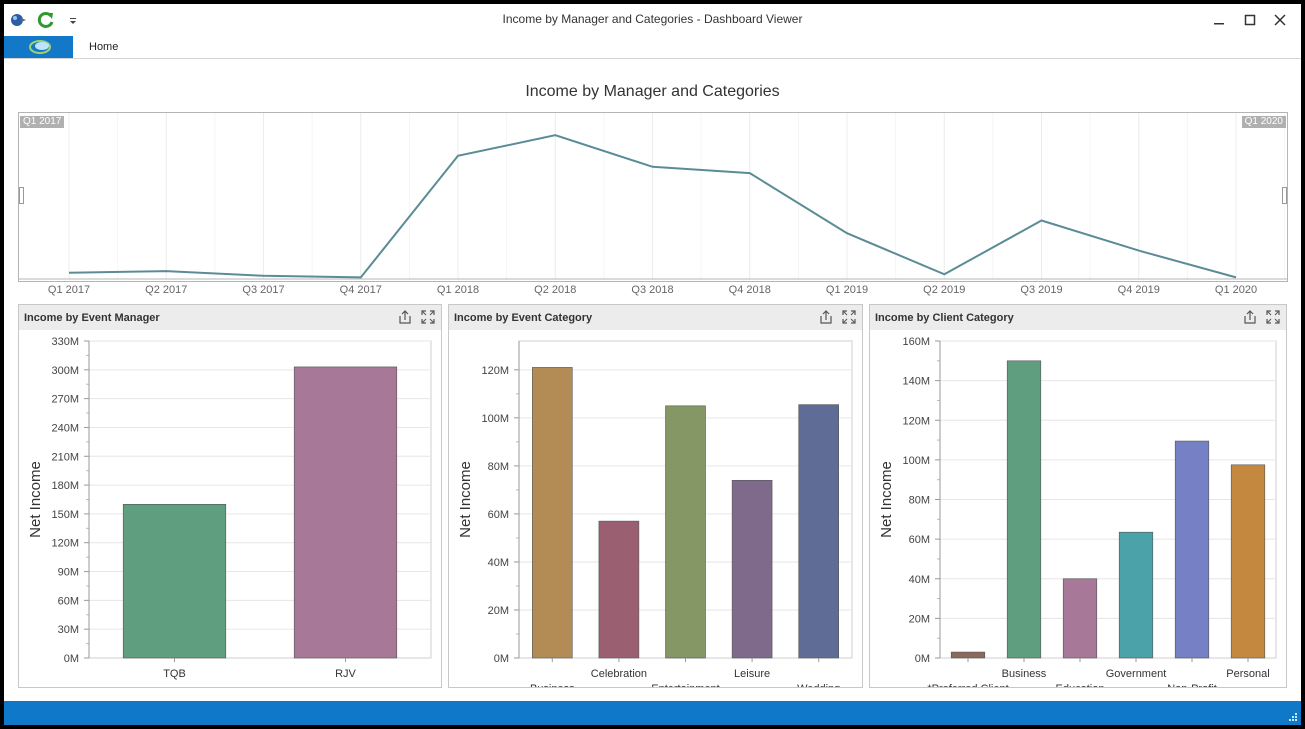  Describe the element at coordinates (21, 195) in the screenshot. I see `range-left-handle` at that location.